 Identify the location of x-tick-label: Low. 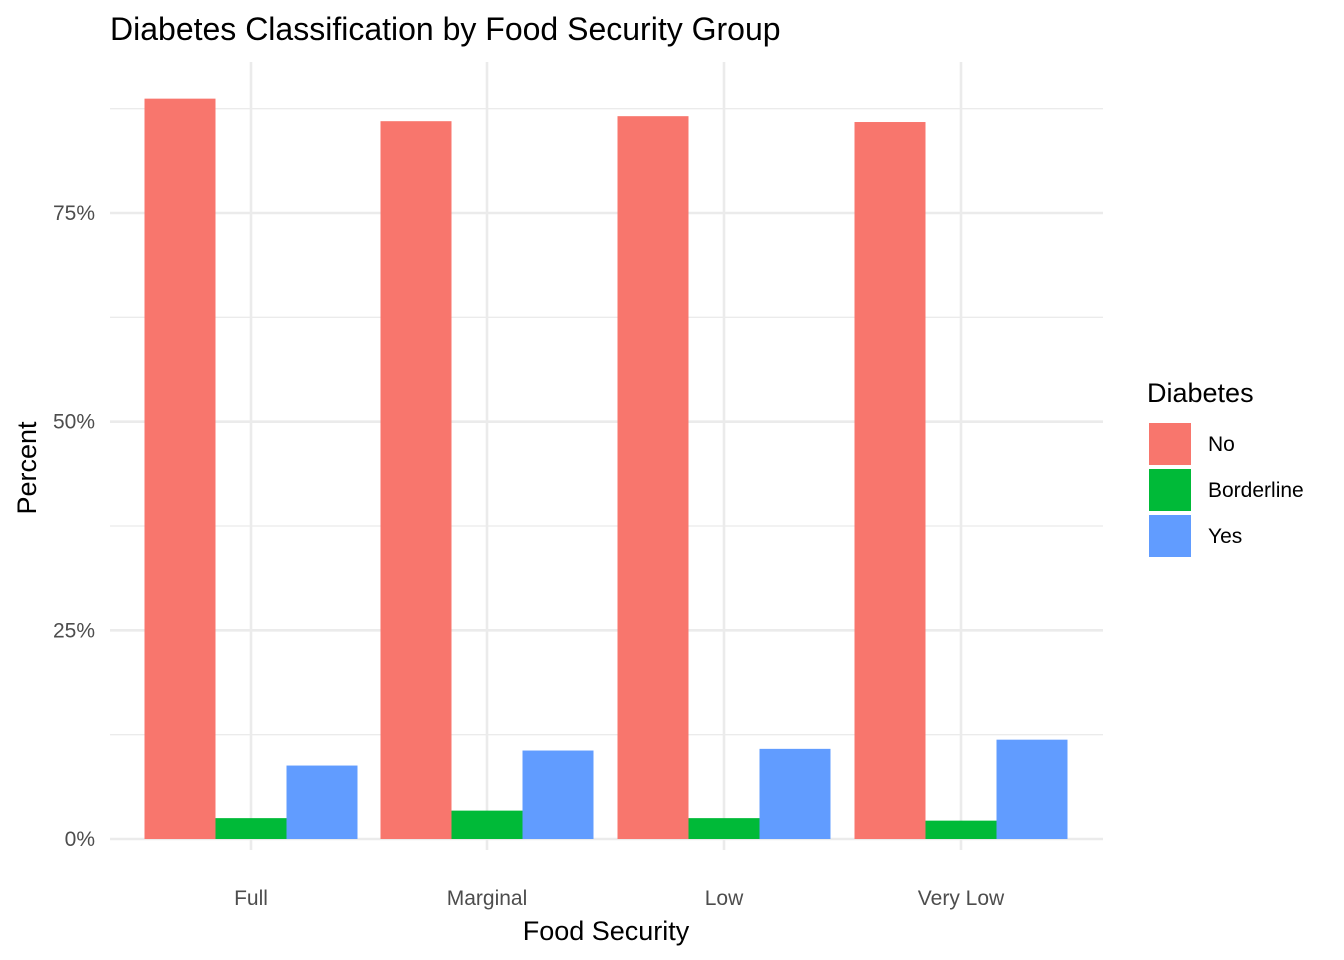
(724, 898).